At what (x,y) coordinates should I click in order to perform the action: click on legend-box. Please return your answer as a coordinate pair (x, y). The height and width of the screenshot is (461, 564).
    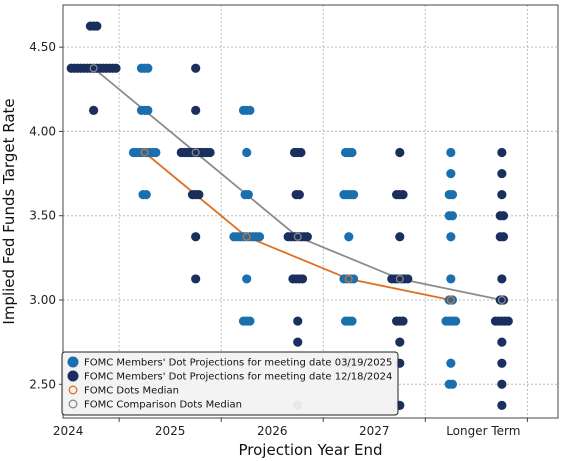
    Looking at the image, I should click on (230, 383).